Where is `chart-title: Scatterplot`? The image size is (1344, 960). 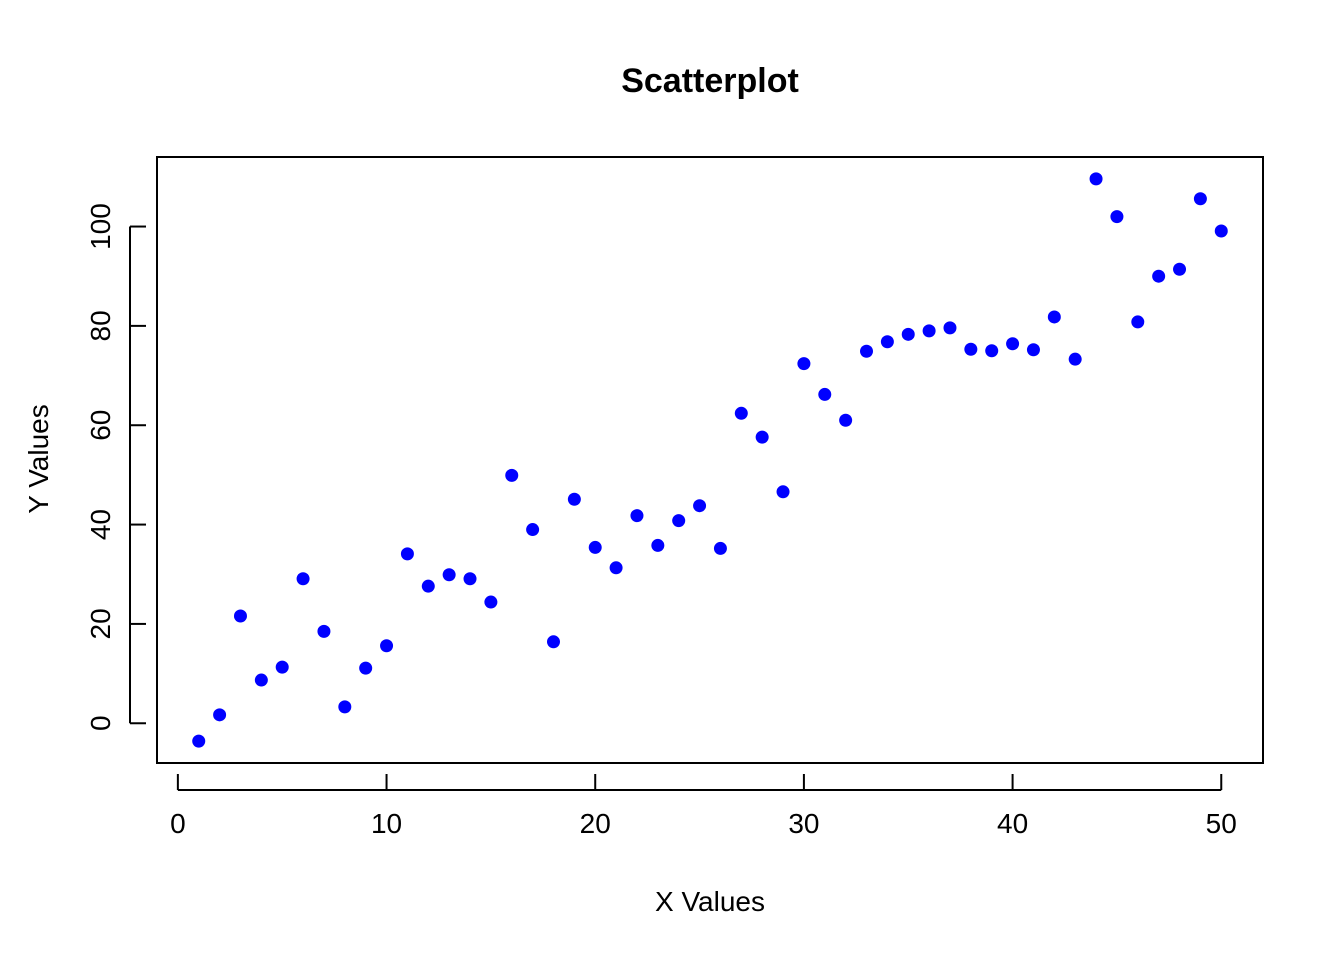 chart-title: Scatterplot is located at coordinates (710, 81).